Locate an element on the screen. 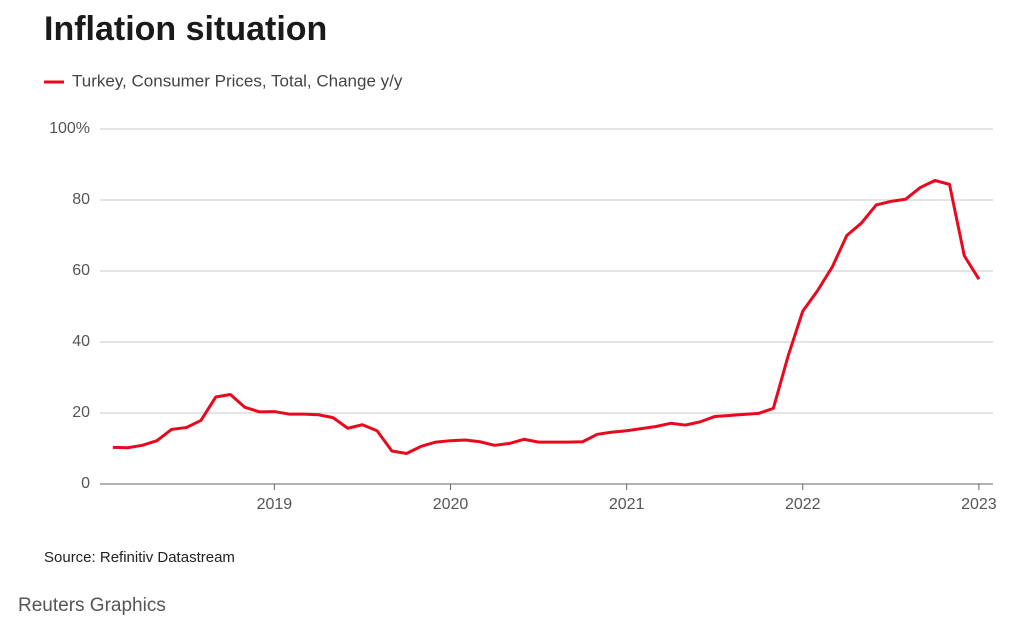  y-tick-label: 60 is located at coordinates (81, 270).